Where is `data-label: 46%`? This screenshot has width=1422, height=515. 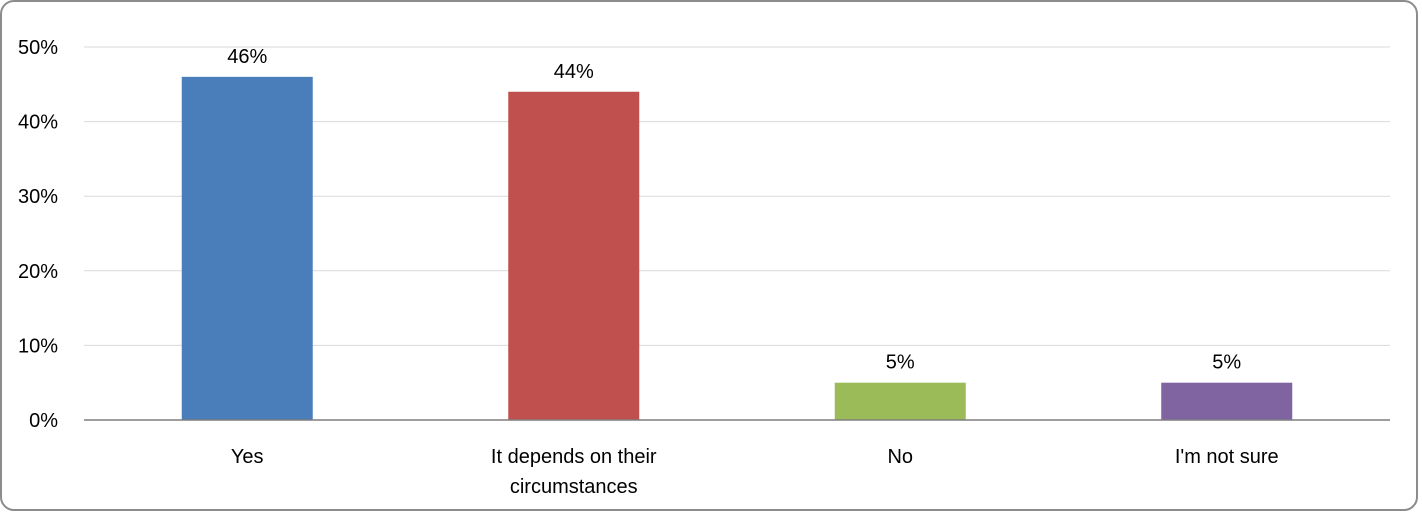
data-label: 46% is located at coordinates (247, 57).